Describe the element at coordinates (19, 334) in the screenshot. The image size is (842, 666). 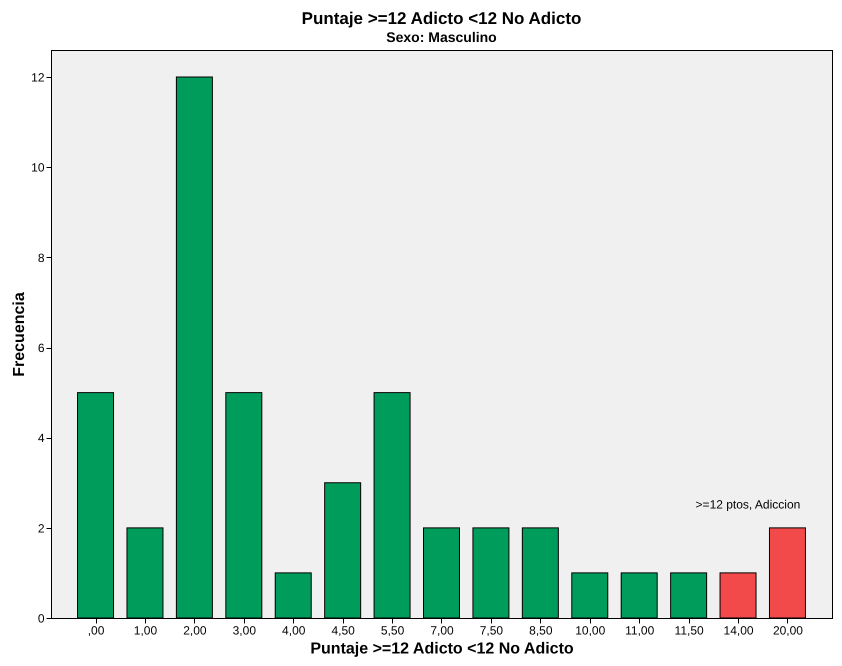
I see `y-axis-title: Frecuencia` at that location.